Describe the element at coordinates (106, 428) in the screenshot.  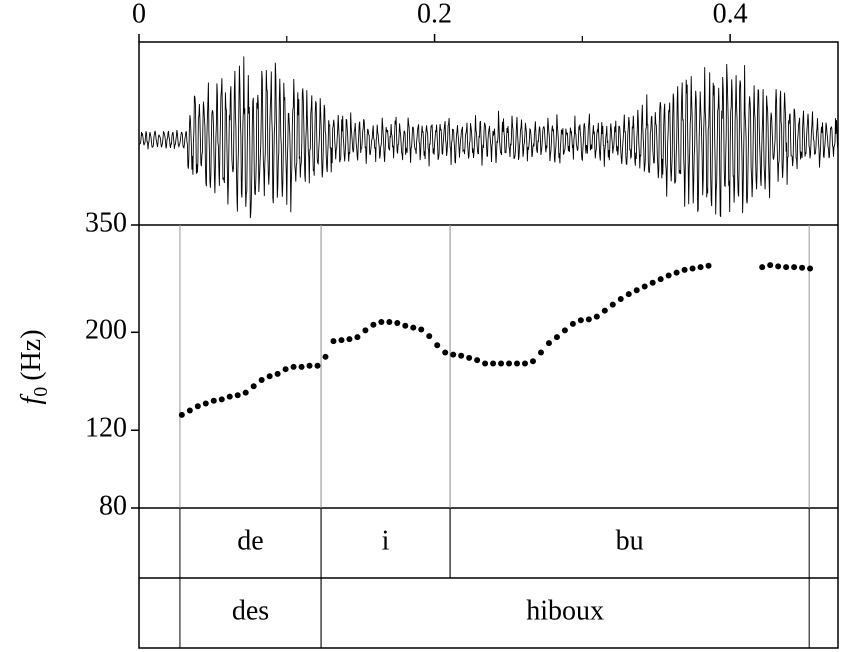
I see `y-tick-label: 120` at that location.